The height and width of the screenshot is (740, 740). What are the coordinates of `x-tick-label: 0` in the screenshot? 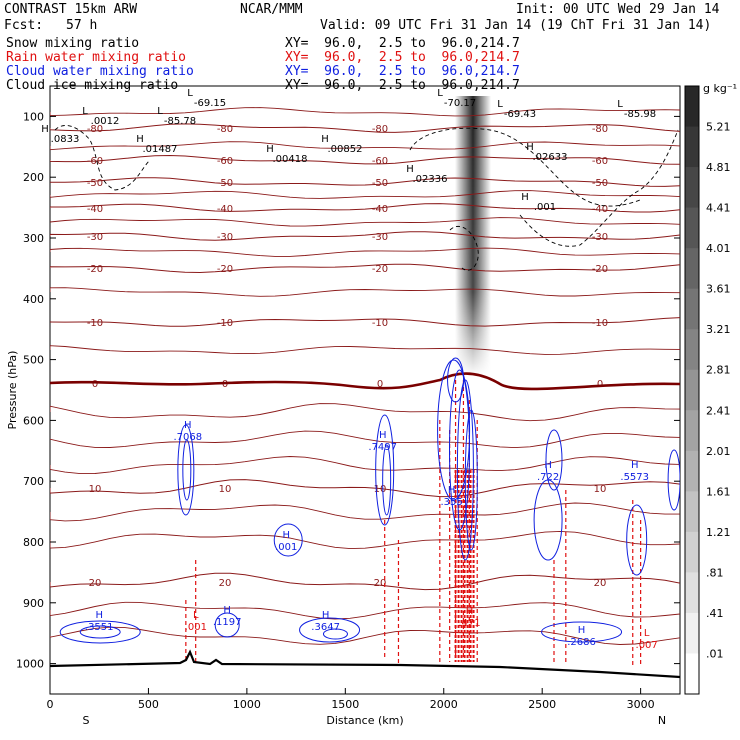 It's located at (50, 704).